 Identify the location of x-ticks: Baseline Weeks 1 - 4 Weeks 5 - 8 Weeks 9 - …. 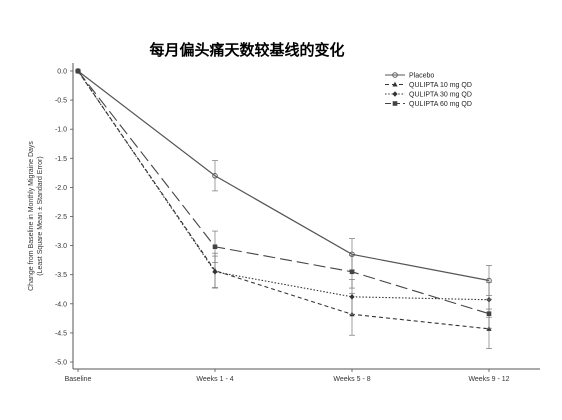
(287, 376).